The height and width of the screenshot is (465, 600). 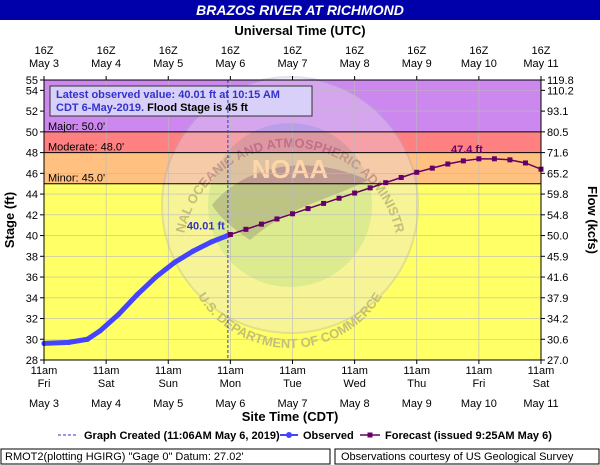 I want to click on top-tick-date: May 7, so click(x=293, y=64).